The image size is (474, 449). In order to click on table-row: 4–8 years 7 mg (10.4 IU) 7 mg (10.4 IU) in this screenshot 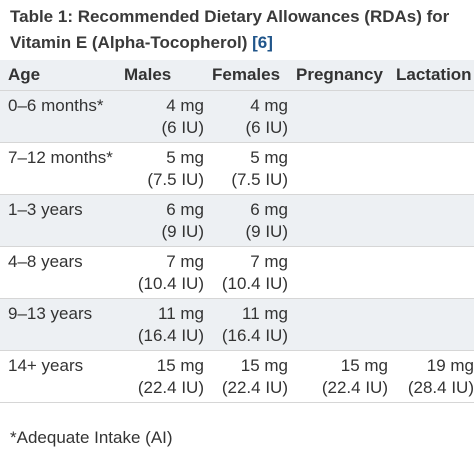, I will do `click(237, 272)`.